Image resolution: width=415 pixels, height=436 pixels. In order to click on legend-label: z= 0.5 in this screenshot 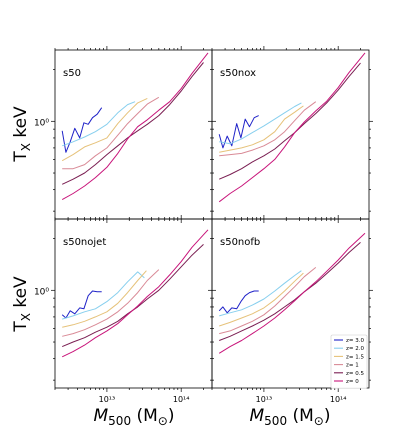, I will do `click(355, 374)`.